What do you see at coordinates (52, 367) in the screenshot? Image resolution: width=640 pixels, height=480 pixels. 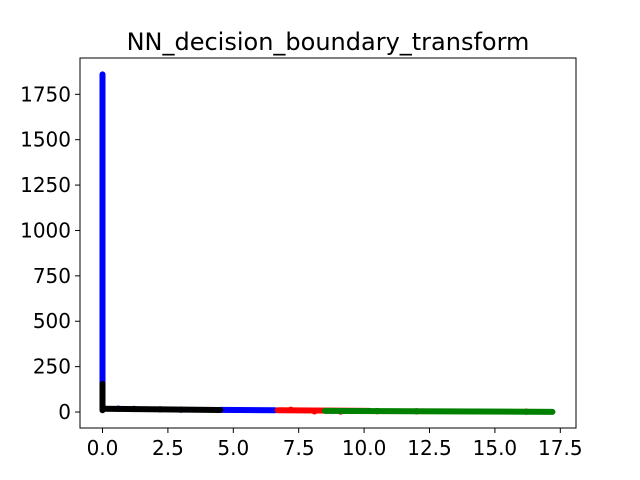 I see `y-tick-label: 250` at bounding box center [52, 367].